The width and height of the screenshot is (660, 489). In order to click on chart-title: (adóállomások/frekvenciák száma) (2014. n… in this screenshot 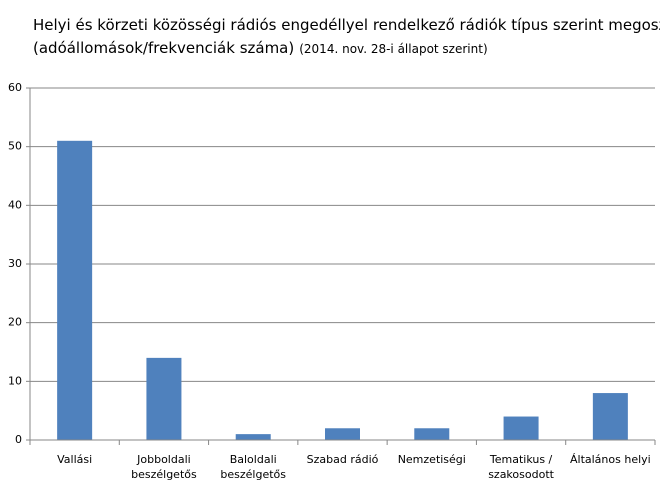, I will do `click(260, 48)`.